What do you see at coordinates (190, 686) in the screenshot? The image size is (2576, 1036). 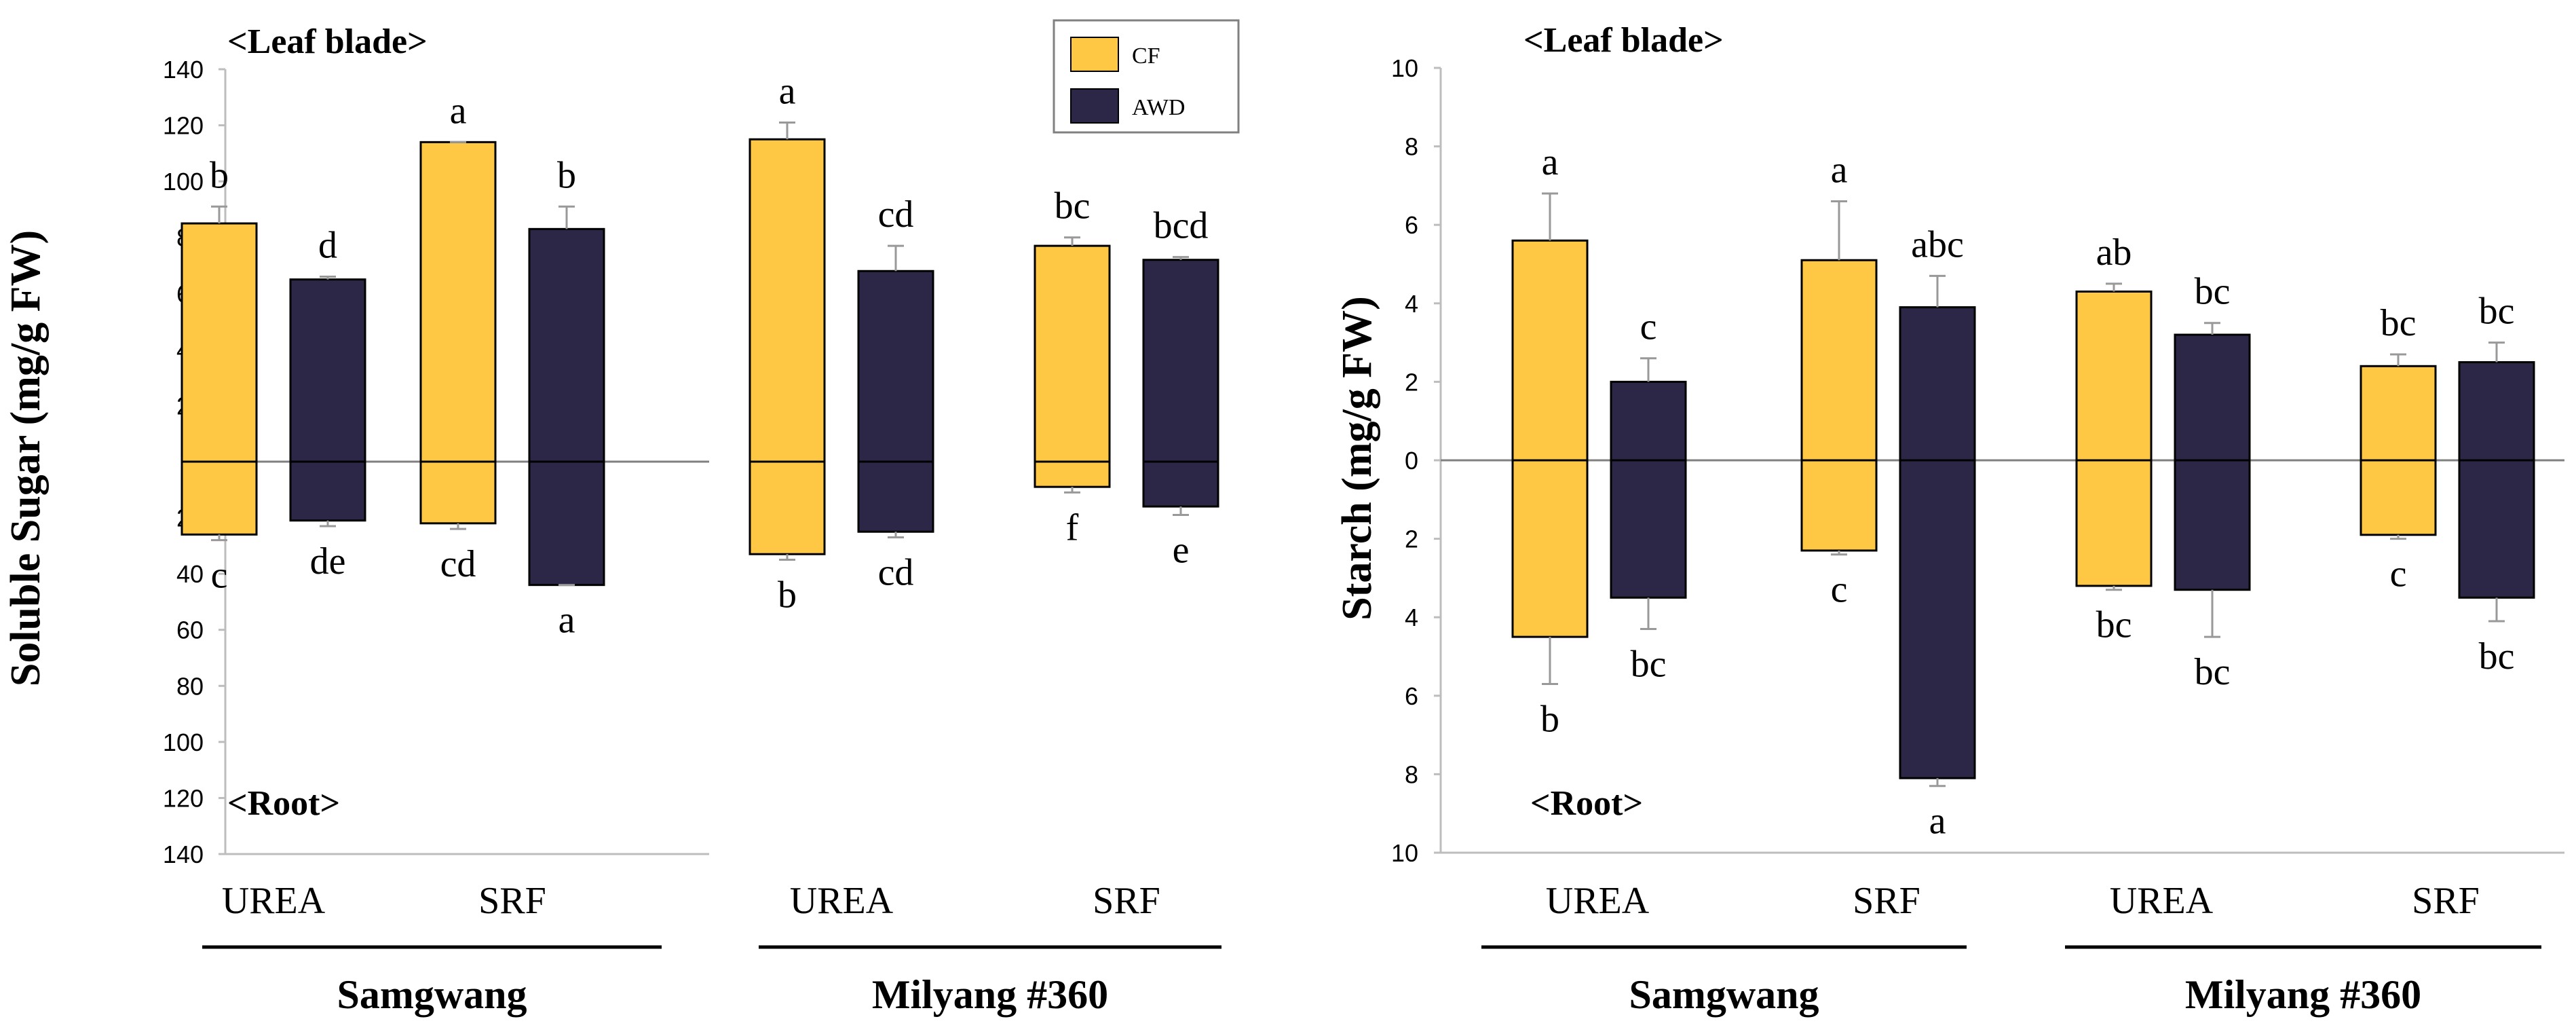 I see `y-tick-label: 80` at bounding box center [190, 686].